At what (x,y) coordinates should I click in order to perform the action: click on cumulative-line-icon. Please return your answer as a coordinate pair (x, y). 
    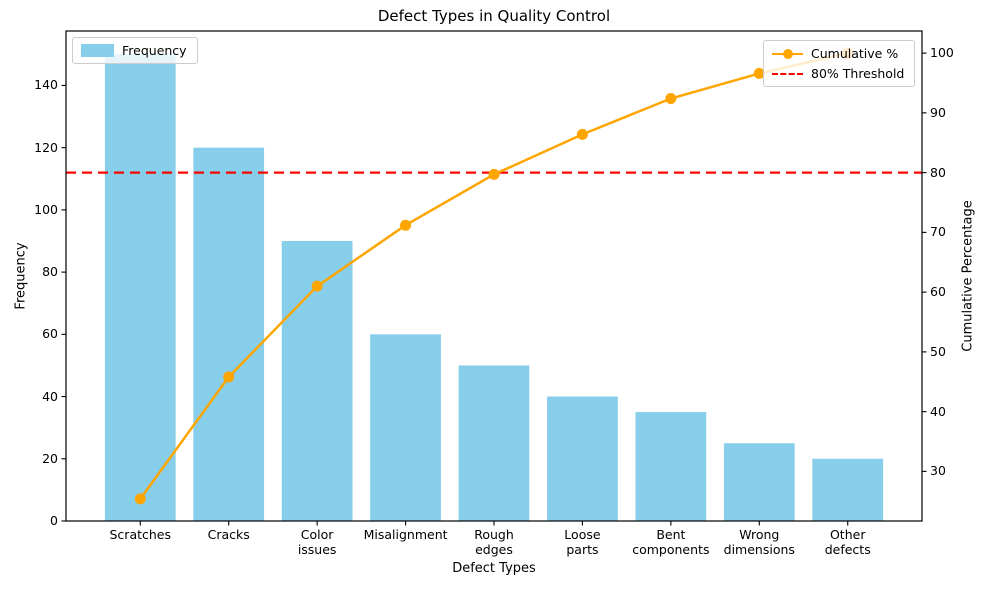
    Looking at the image, I should click on (787, 54).